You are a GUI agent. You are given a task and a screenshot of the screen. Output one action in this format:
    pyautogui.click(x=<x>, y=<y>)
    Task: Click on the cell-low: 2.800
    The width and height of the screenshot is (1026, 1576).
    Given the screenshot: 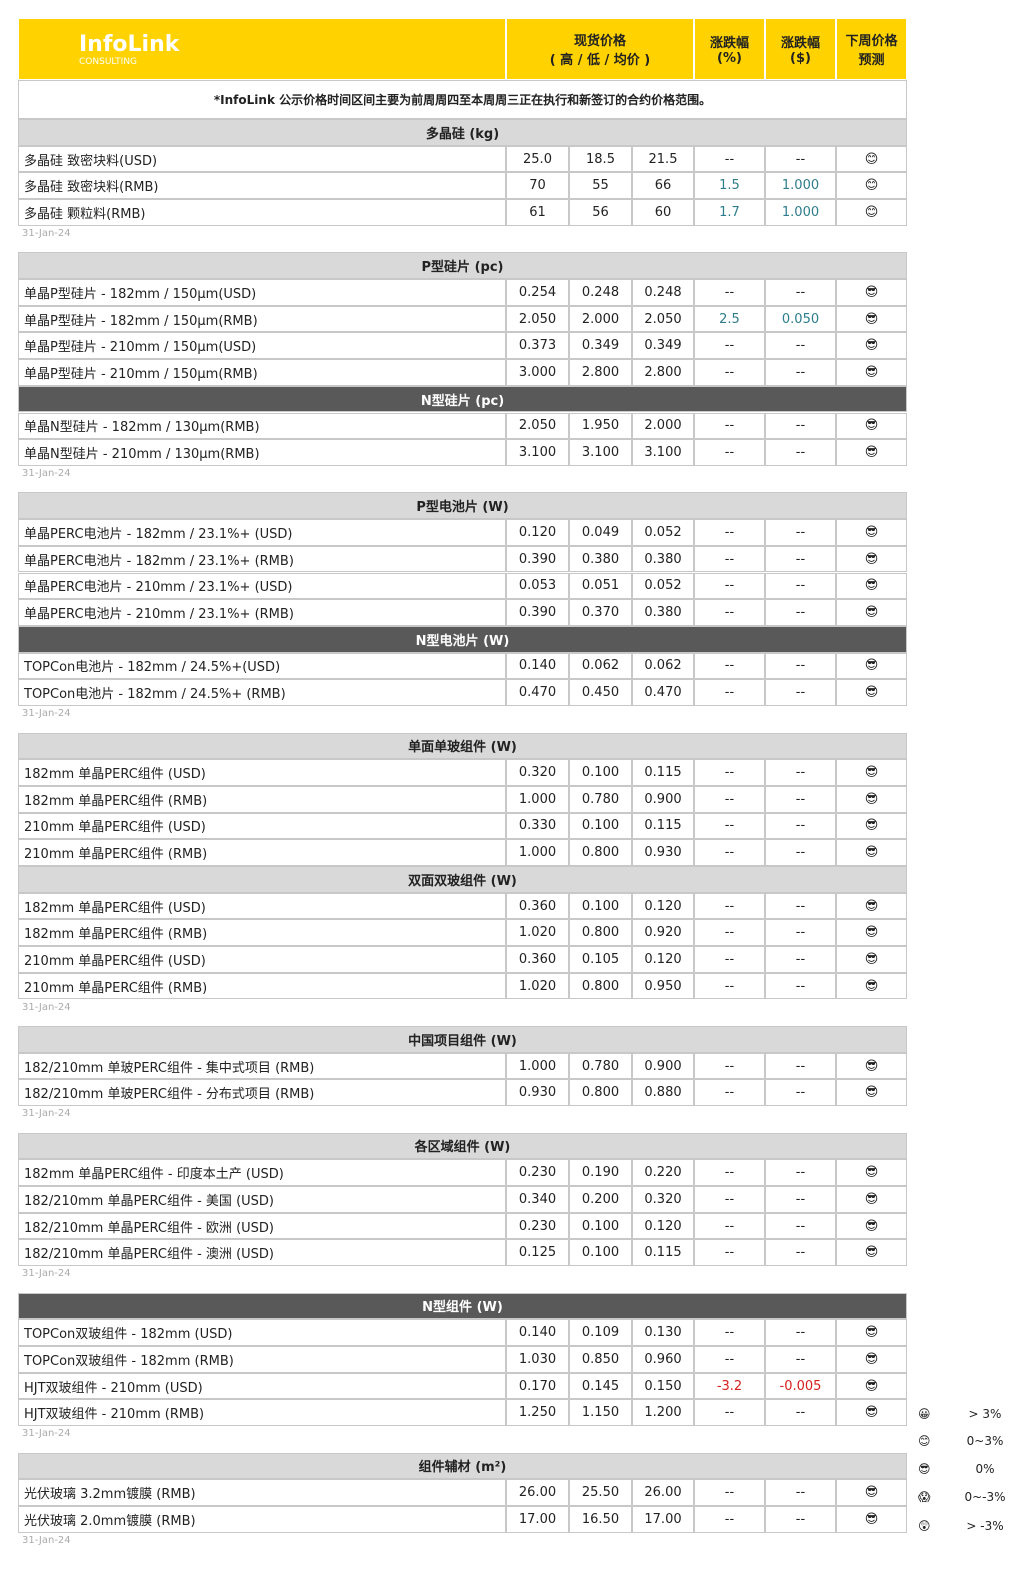 What is the action you would take?
    pyautogui.click(x=600, y=372)
    